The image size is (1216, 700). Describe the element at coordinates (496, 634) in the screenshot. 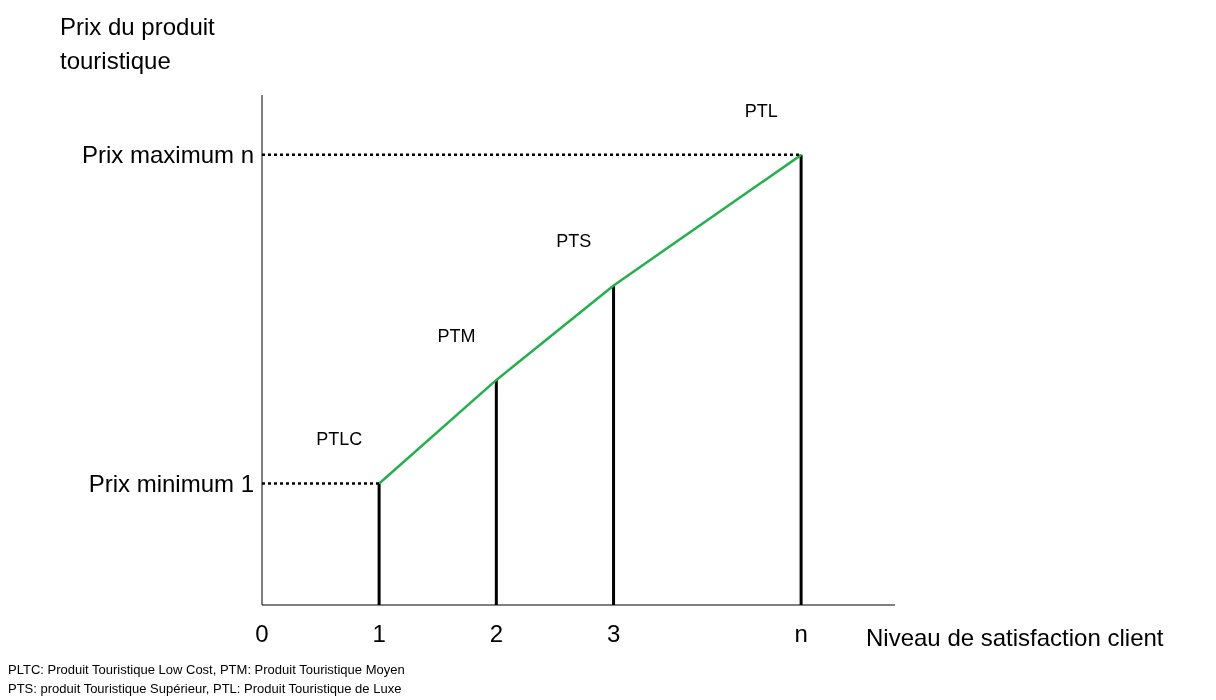

I see `x-tick-label: 2` at that location.